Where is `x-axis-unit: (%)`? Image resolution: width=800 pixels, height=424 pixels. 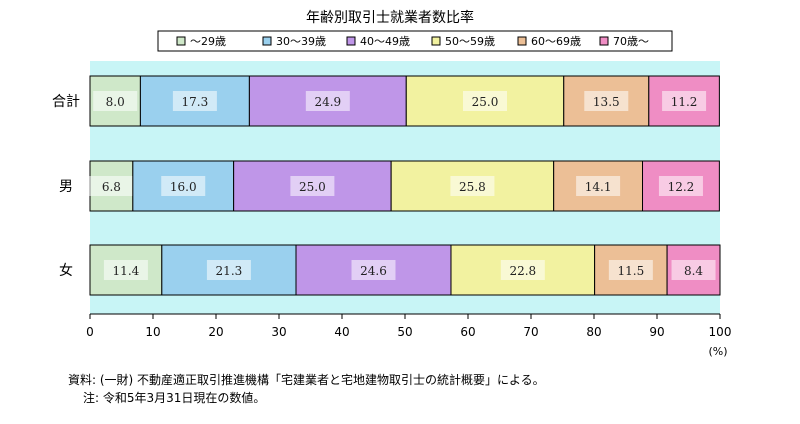
x-axis-unit: (%) is located at coordinates (717, 351).